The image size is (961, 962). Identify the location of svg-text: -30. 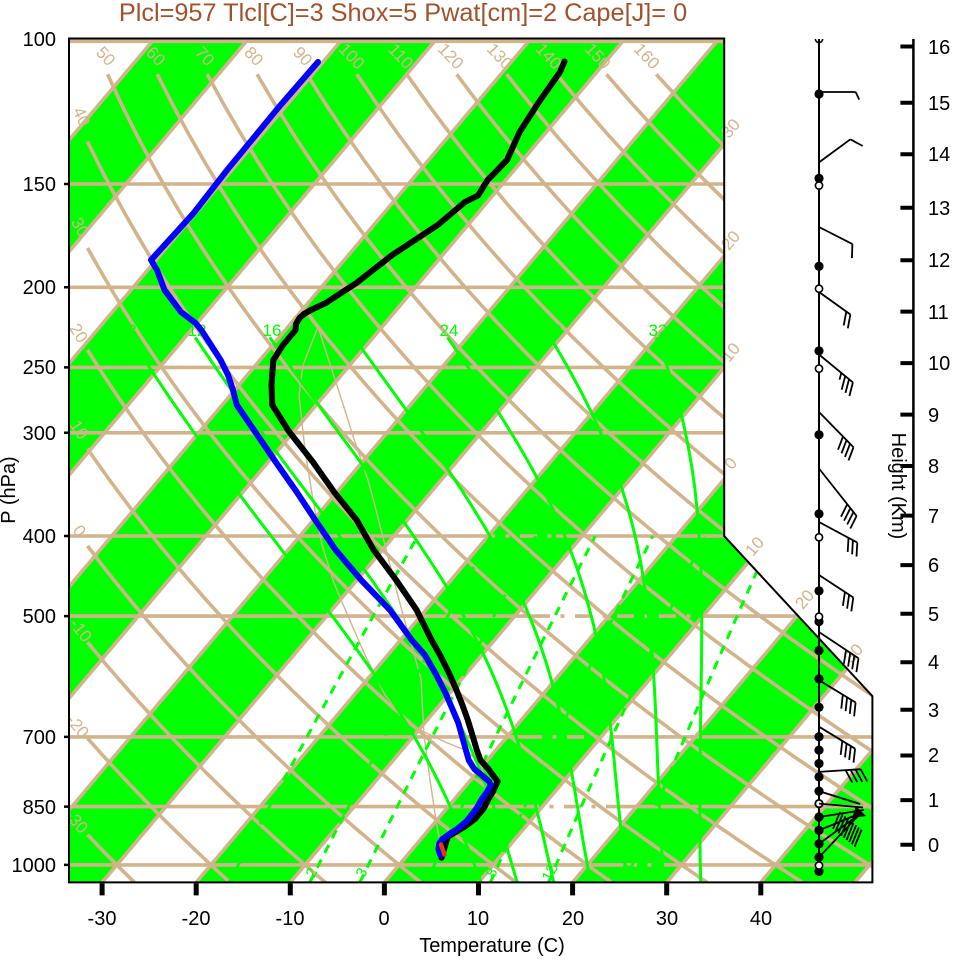
(102, 919).